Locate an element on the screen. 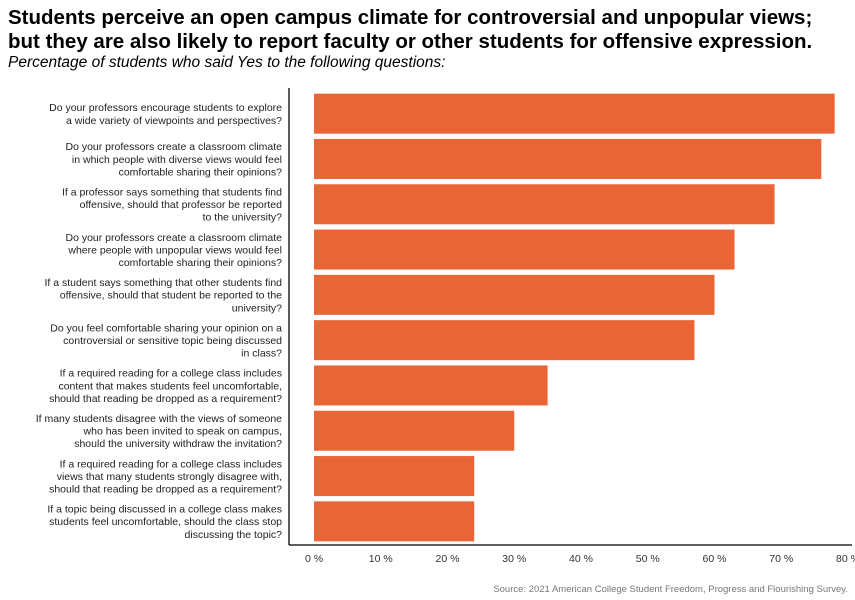 This screenshot has width=855, height=600. x-axis-ticks-group: 0 % 10 % 20 % 30 % 40 % 50 % 60 % 70 % 80 % is located at coordinates (580, 559).